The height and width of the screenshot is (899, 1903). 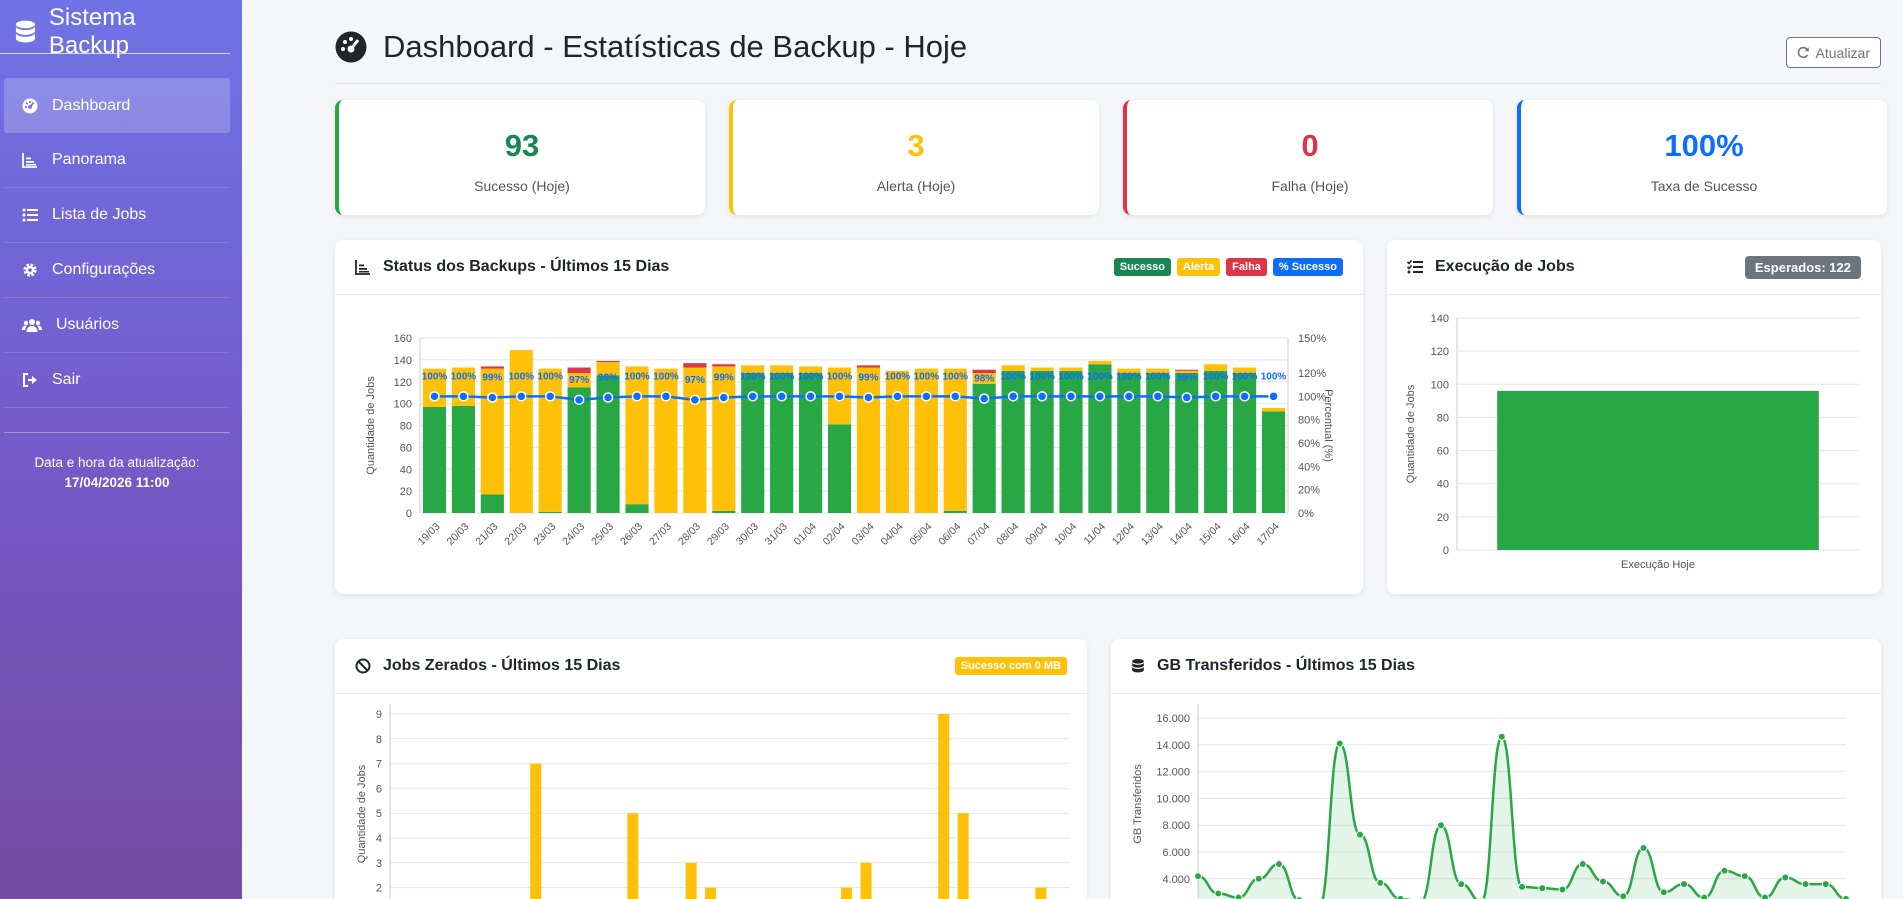 What do you see at coordinates (486, 534) in the screenshot?
I see `x-tick-label: 21/03` at bounding box center [486, 534].